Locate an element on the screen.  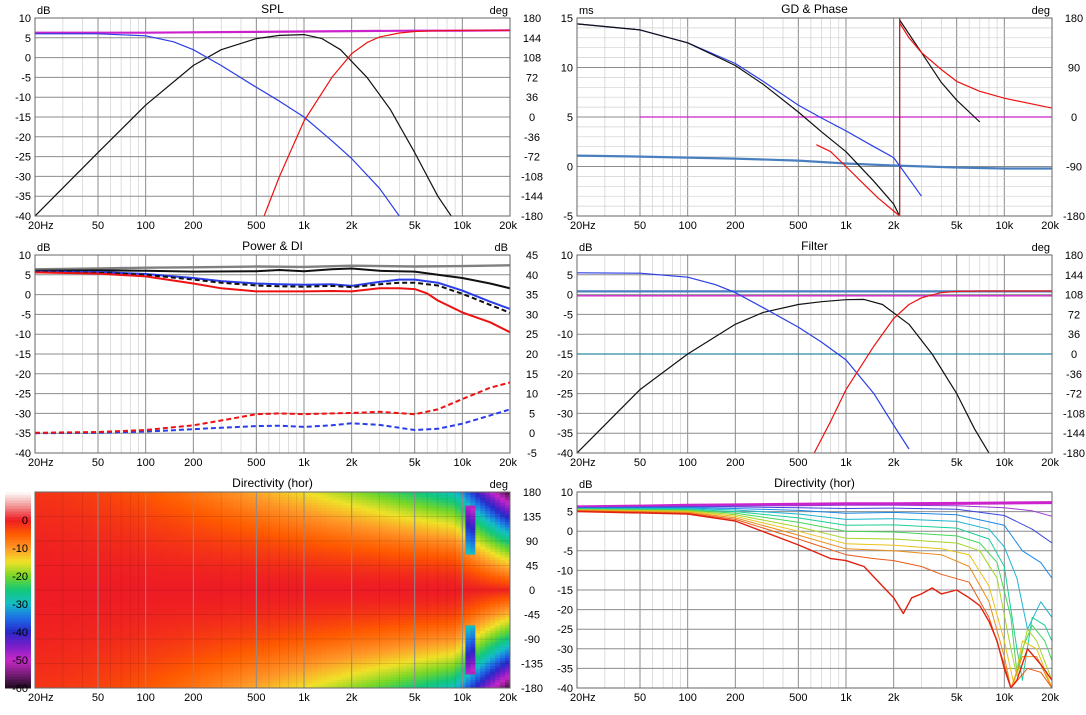
y-tick-label: 15 is located at coordinates (567, 19).